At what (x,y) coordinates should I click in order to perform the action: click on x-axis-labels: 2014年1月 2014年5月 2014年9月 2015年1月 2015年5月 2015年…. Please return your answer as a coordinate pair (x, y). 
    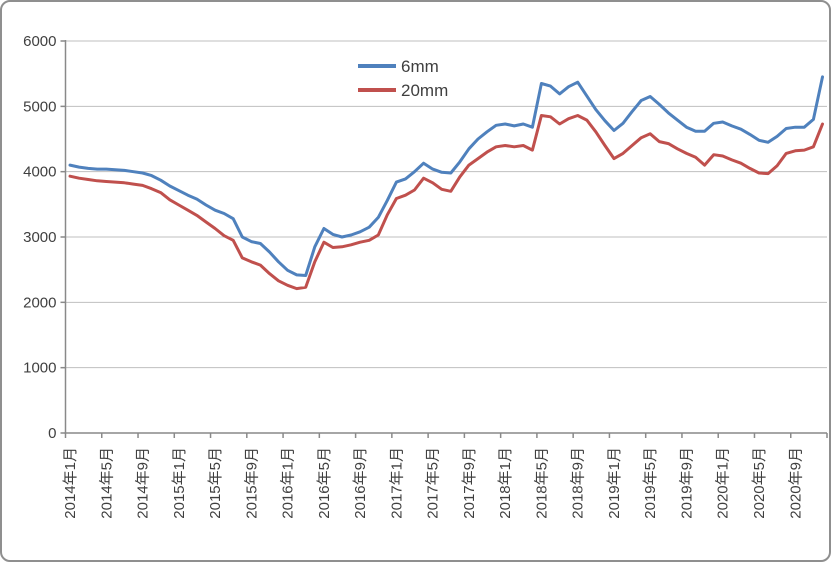
    Looking at the image, I should click on (445, 476).